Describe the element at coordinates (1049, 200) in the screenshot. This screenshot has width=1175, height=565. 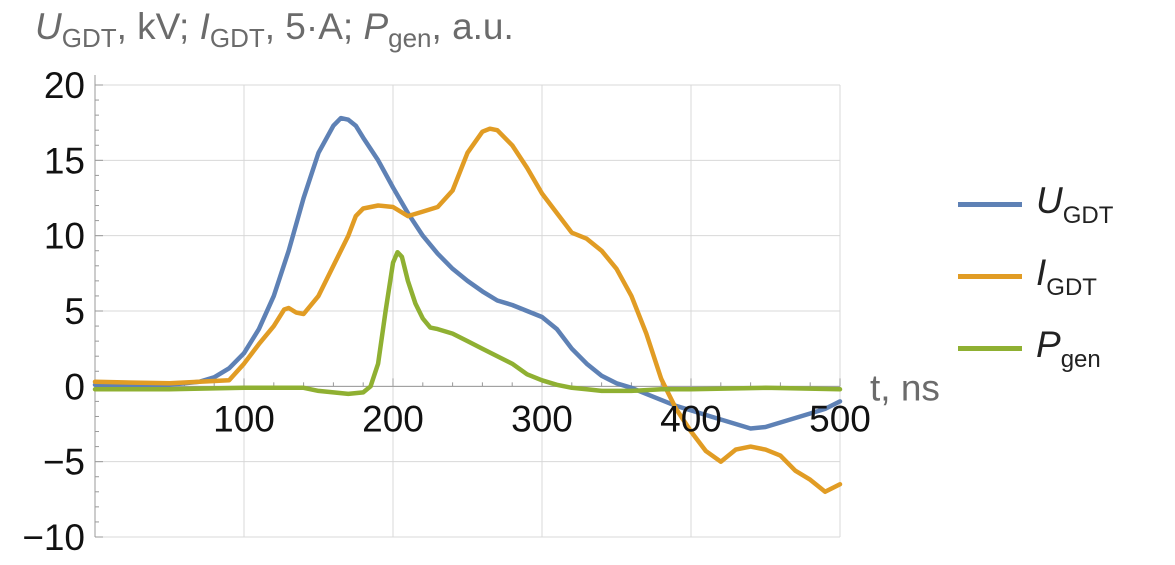
I see `legend-u-main: U` at that location.